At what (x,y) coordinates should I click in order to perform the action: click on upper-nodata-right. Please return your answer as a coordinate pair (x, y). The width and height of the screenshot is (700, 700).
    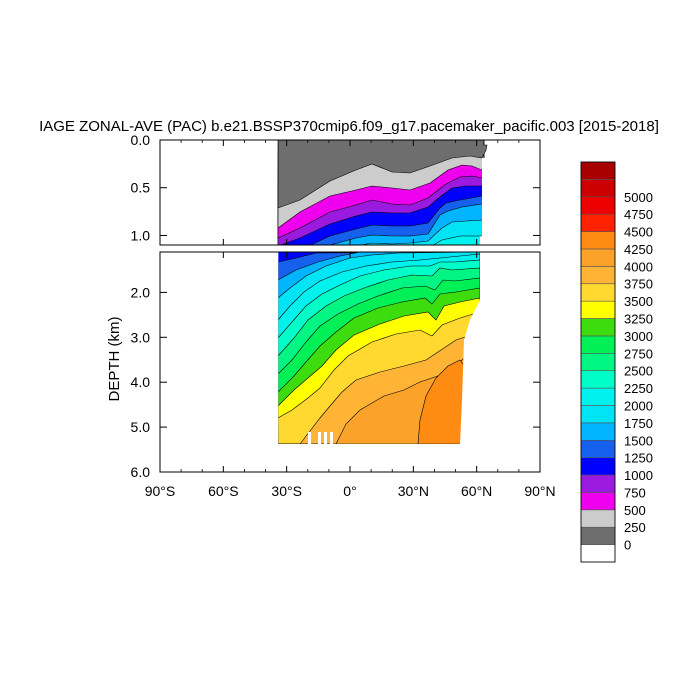
    Looking at the image, I should click on (514, 192).